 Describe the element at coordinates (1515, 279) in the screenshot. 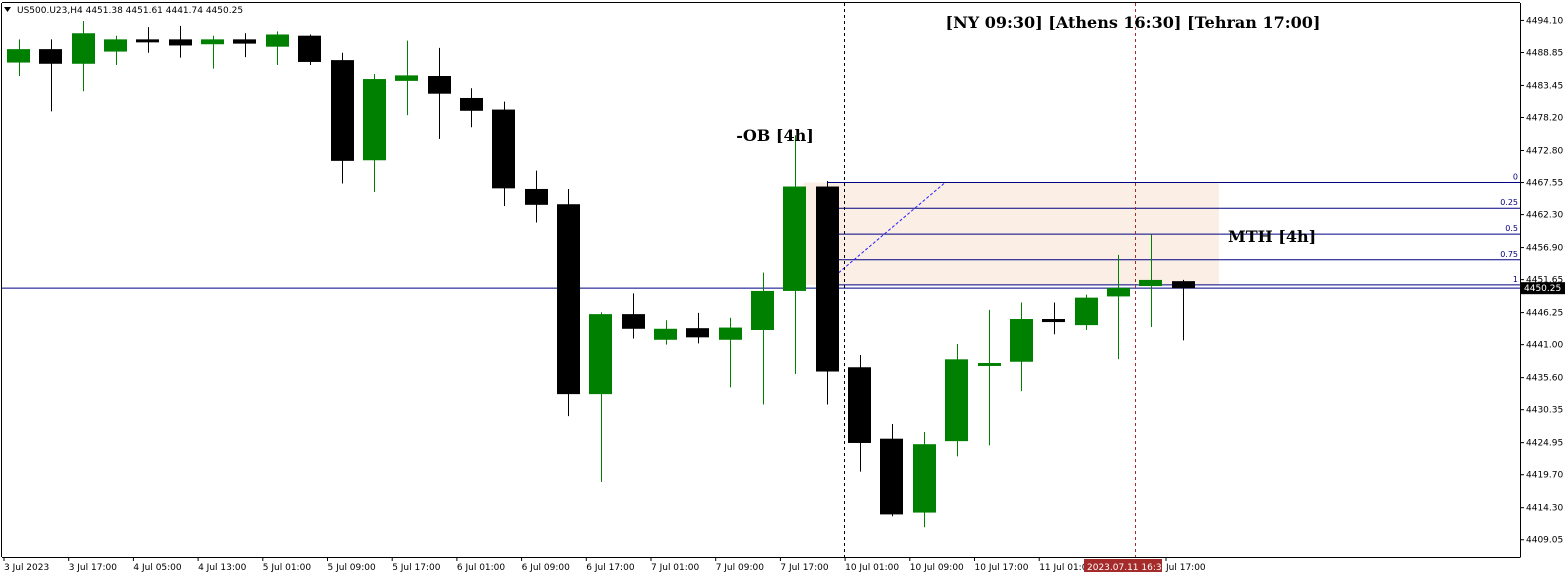

I see `fib-level-label: 1` at that location.